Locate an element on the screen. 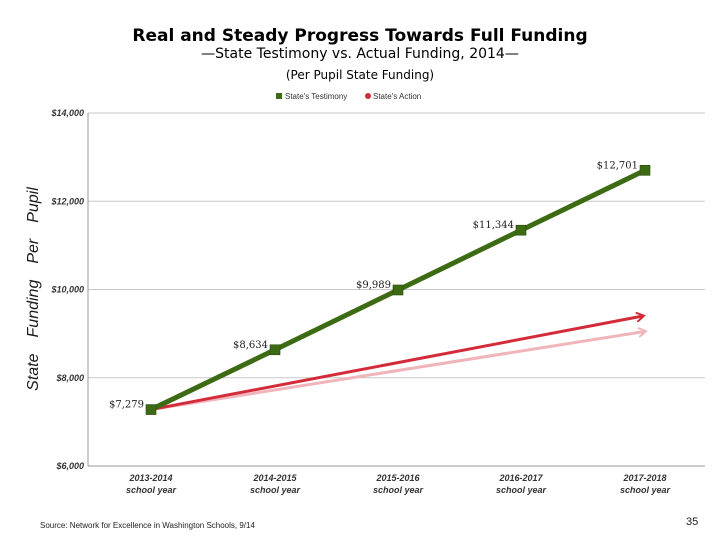 Image resolution: width=720 pixels, height=540 pixels. x-tick-label: 2013-2014 school year is located at coordinates (151, 484).